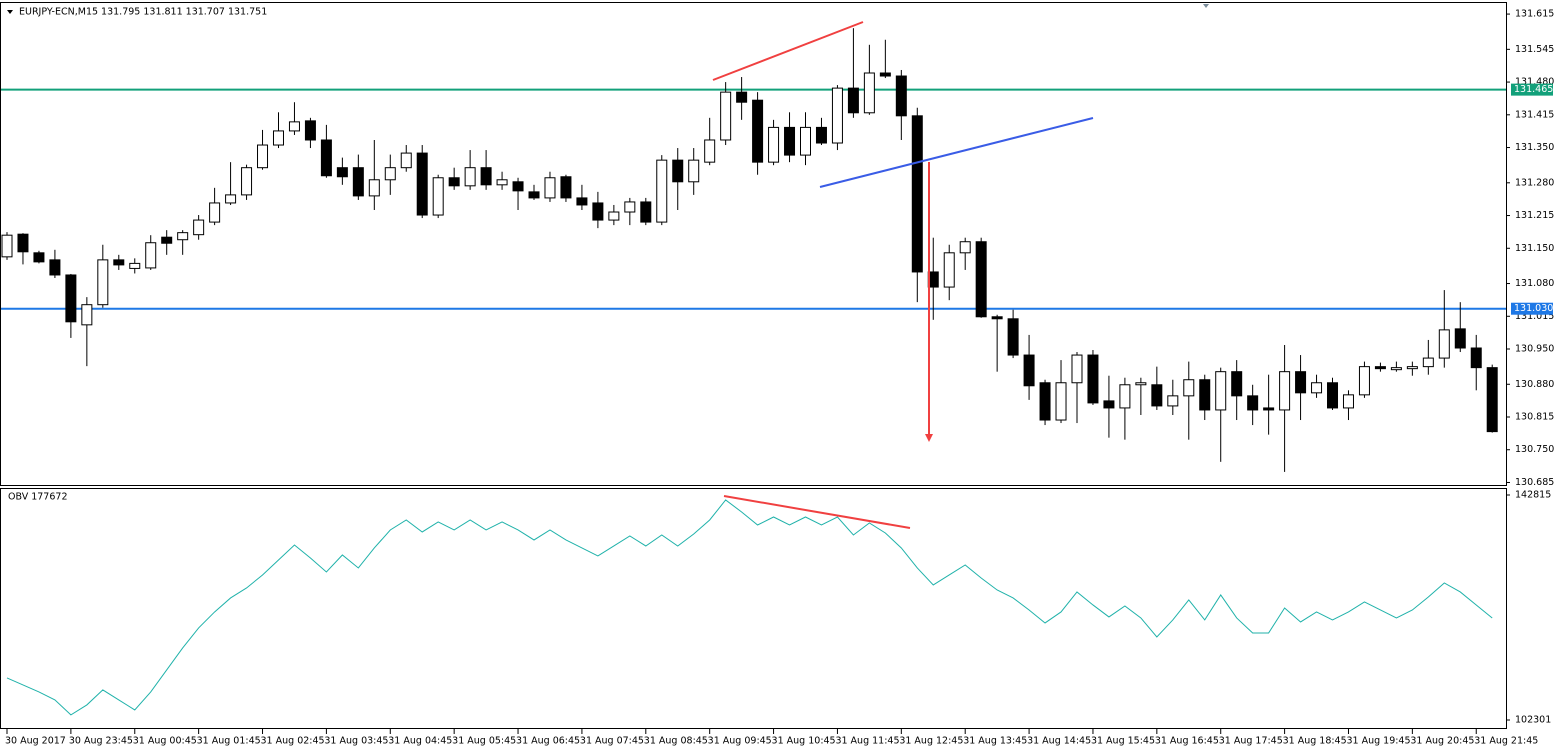 The width and height of the screenshot is (1554, 751). What do you see at coordinates (1534, 248) in the screenshot?
I see `y-tick-label: 131.150` at bounding box center [1534, 248].